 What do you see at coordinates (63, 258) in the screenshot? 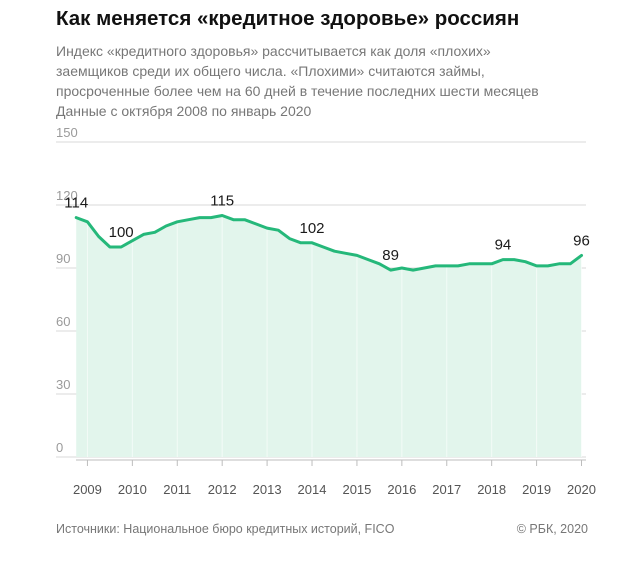
I see `y-tick-label: 90` at bounding box center [63, 258].